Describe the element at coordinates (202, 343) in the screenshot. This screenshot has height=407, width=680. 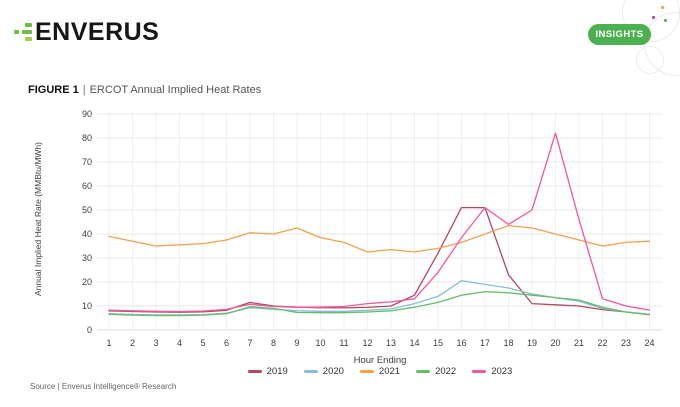
I see `x-tick-label: 5` at that location.